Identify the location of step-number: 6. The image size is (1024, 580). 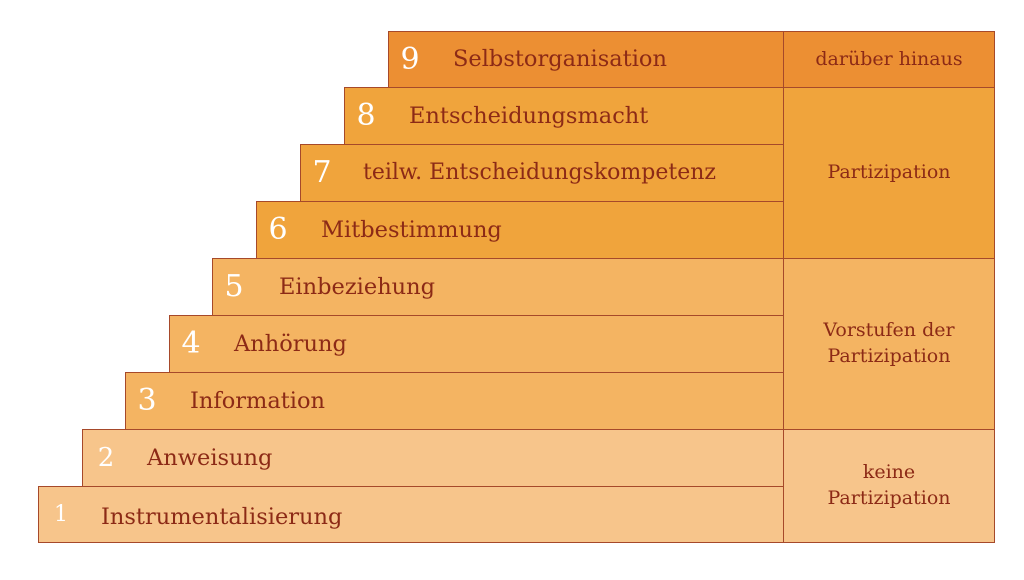
(278, 229).